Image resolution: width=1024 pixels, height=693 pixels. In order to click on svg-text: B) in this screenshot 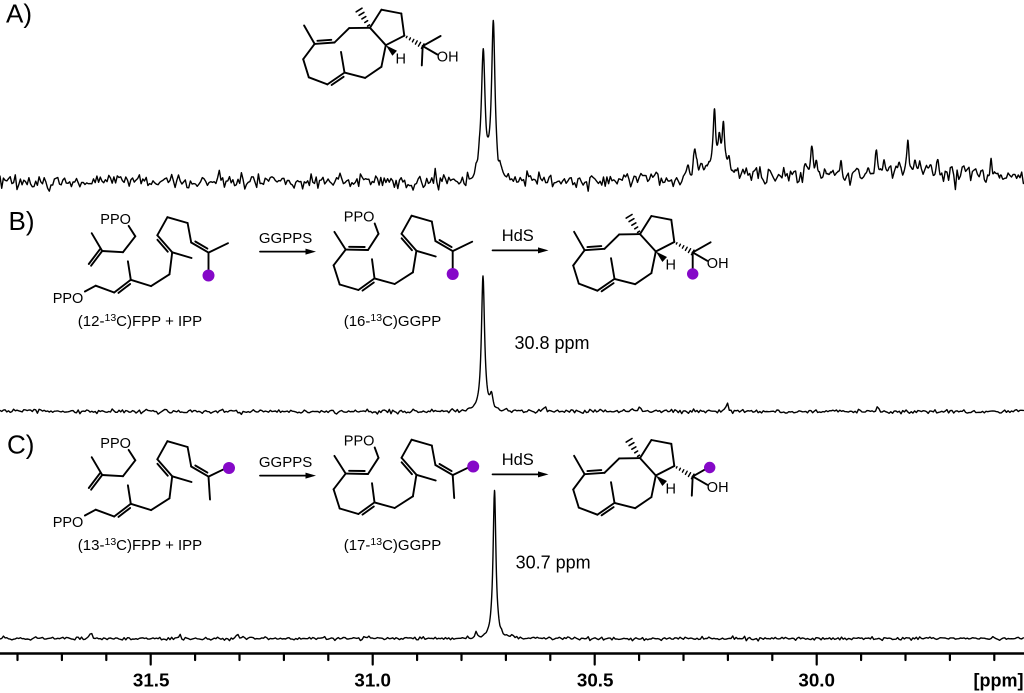, I will do `click(22, 221)`.